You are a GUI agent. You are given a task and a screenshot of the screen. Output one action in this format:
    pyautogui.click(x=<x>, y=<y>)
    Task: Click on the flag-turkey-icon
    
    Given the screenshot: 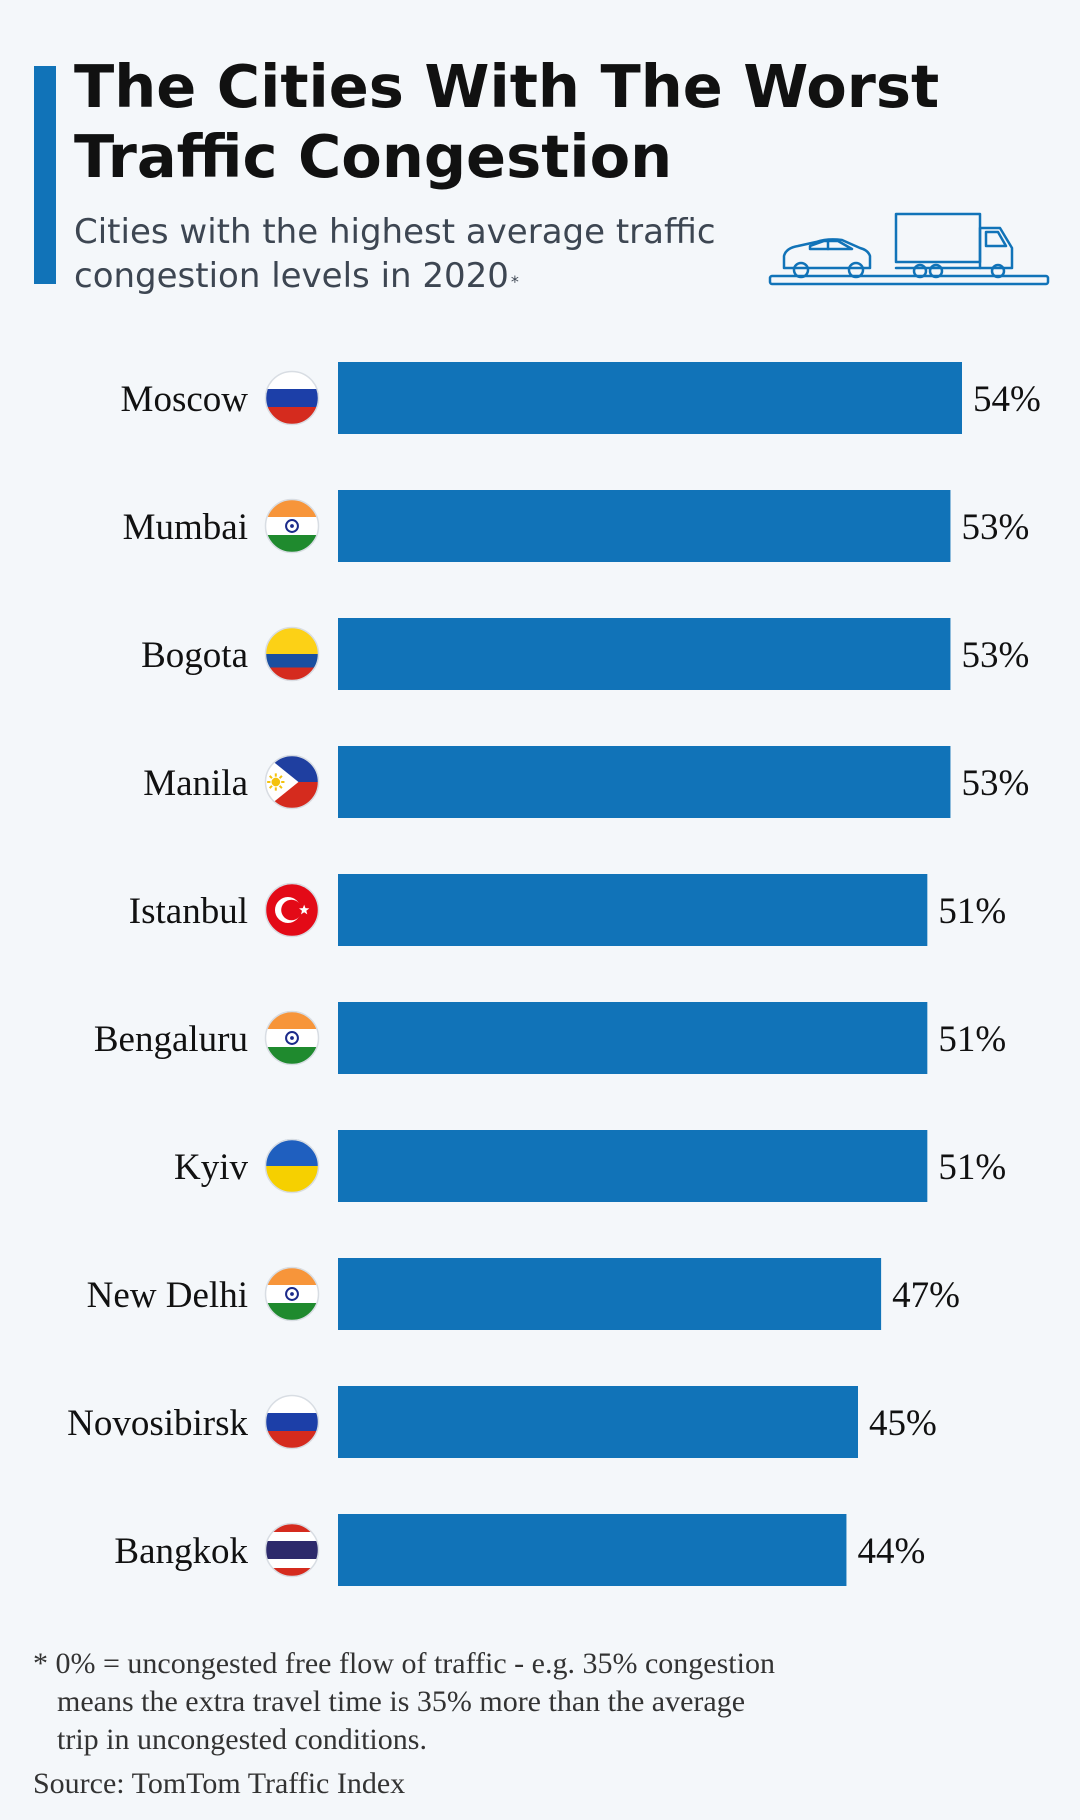 What is the action you would take?
    pyautogui.click(x=292, y=910)
    